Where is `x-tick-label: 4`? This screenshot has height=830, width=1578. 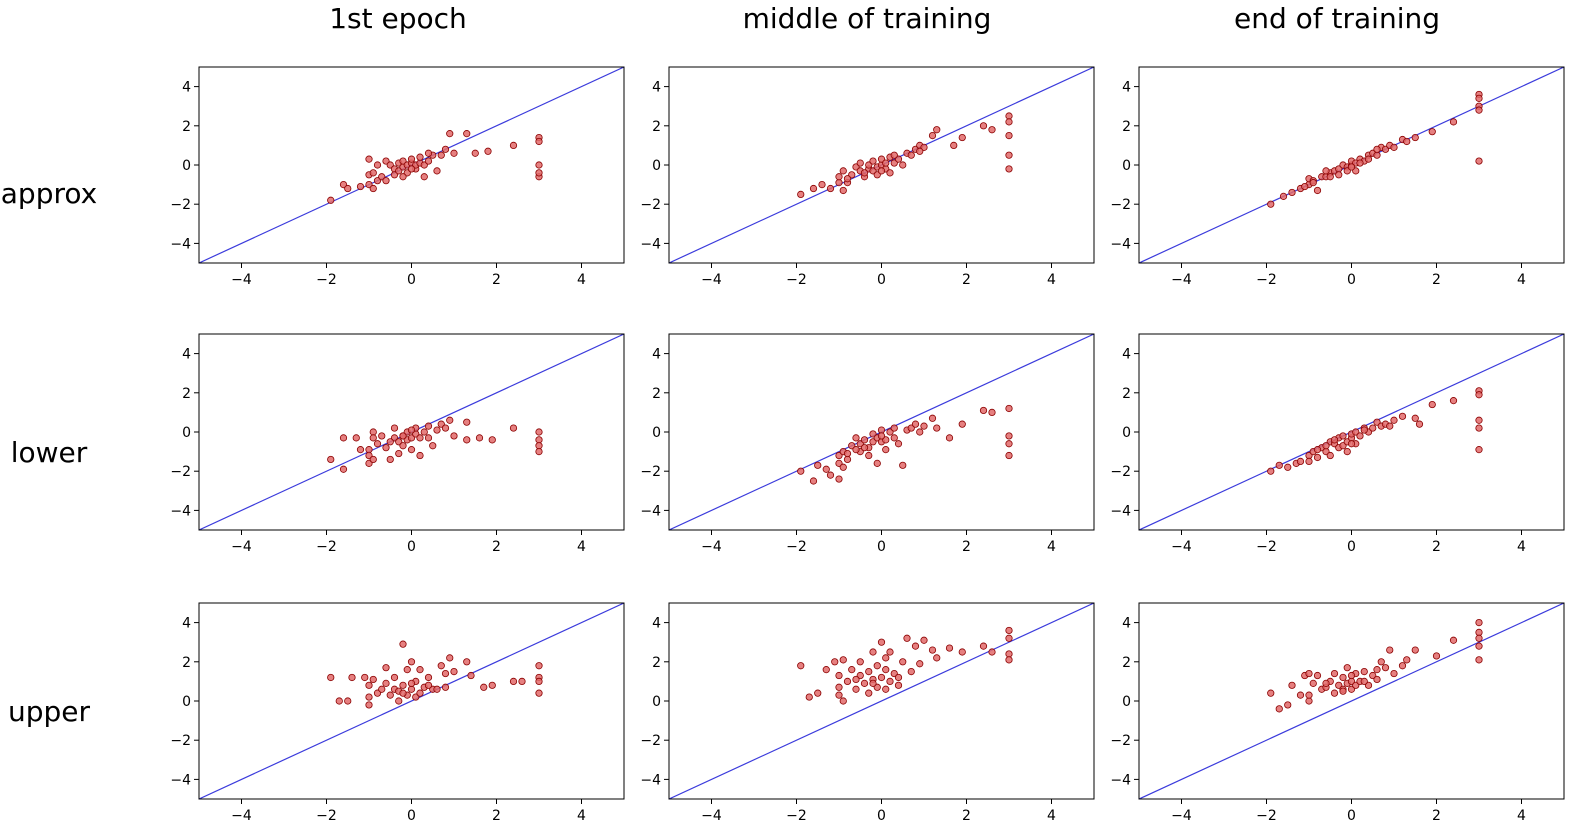 x-tick-label: 4 is located at coordinates (581, 280).